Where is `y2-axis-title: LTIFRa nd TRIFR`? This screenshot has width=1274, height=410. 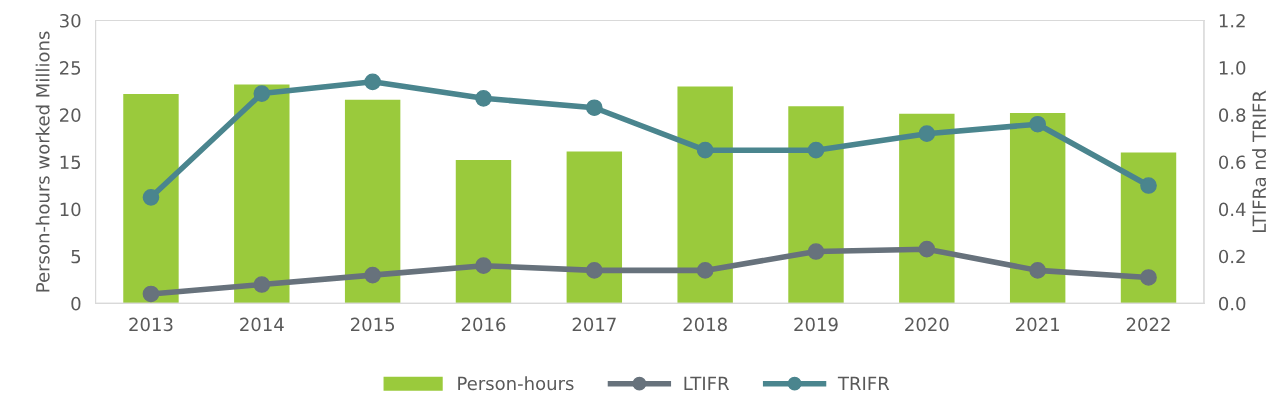 y2-axis-title: LTIFRa nd TRIFR is located at coordinates (1259, 161).